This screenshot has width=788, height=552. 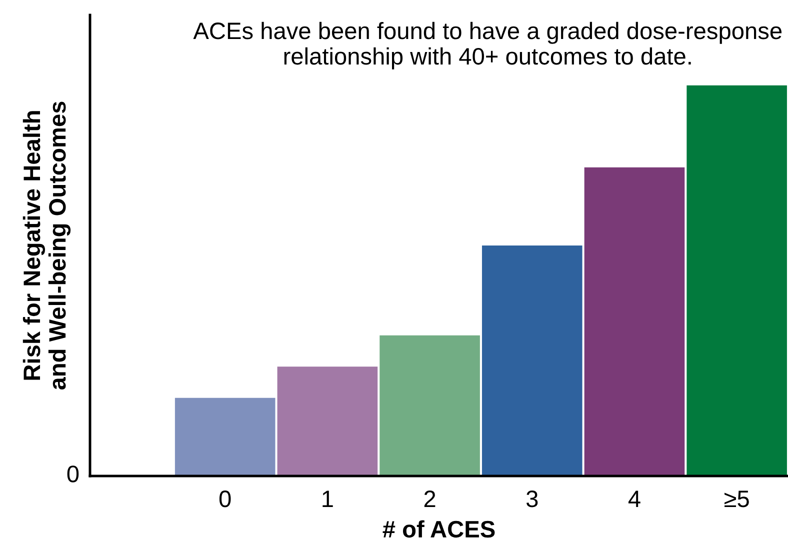 I want to click on x-axis-title: # of ACES, so click(x=438, y=529).